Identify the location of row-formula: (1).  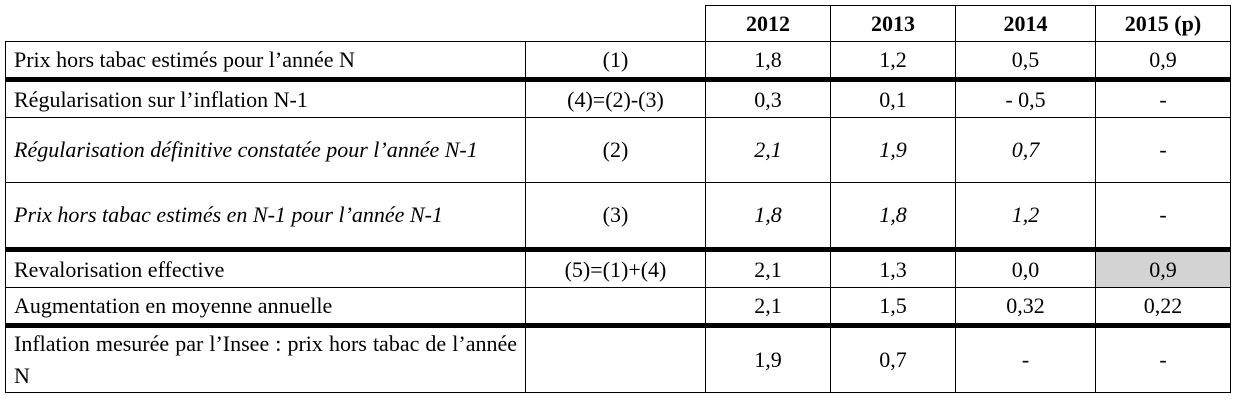
(615, 61).